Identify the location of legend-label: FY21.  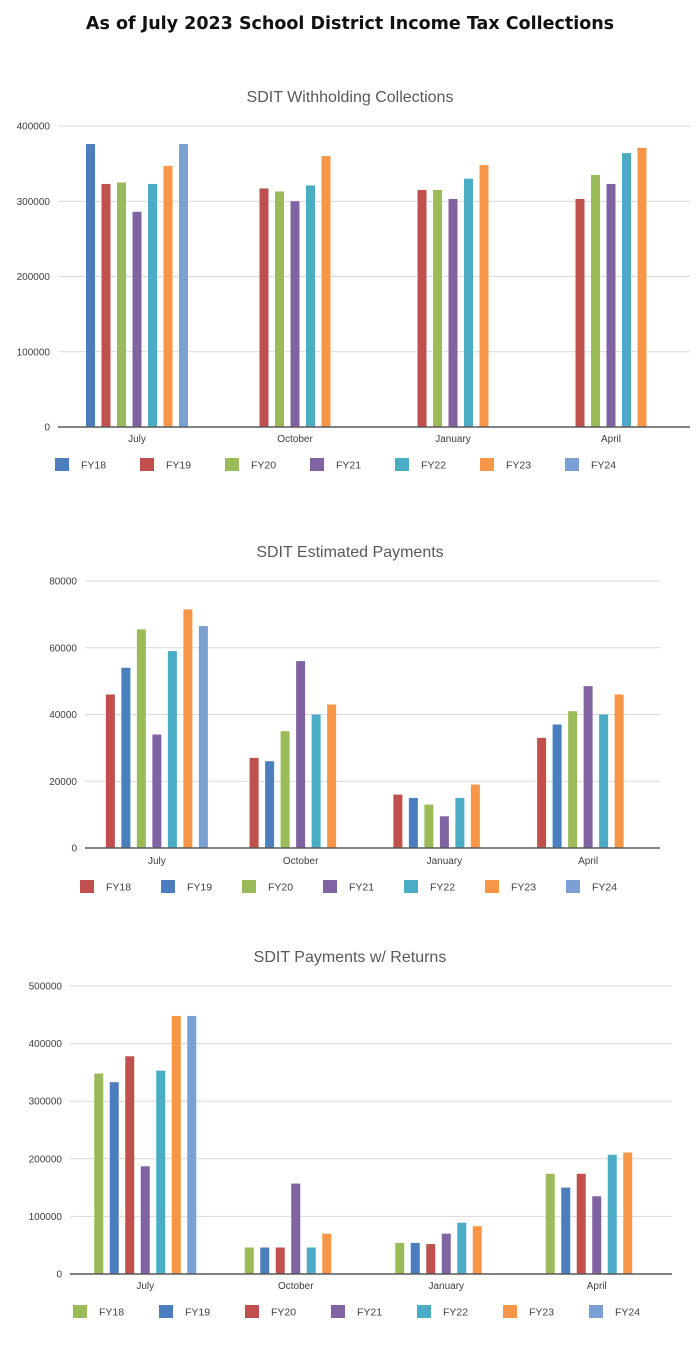
(361, 888).